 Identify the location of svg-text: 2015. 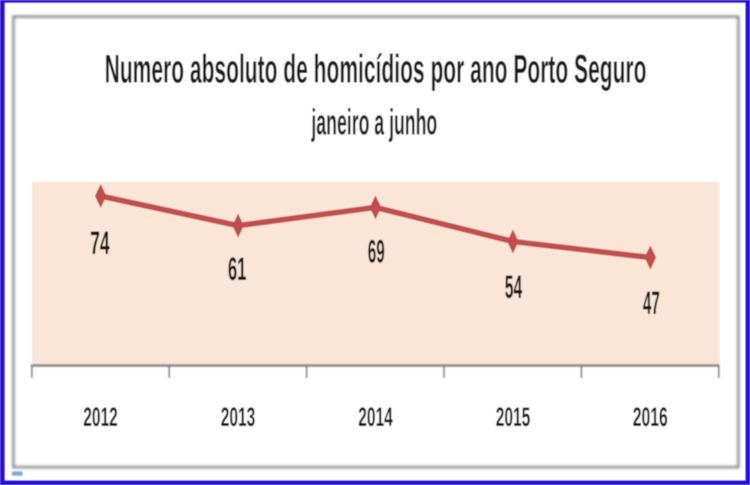
(513, 416).